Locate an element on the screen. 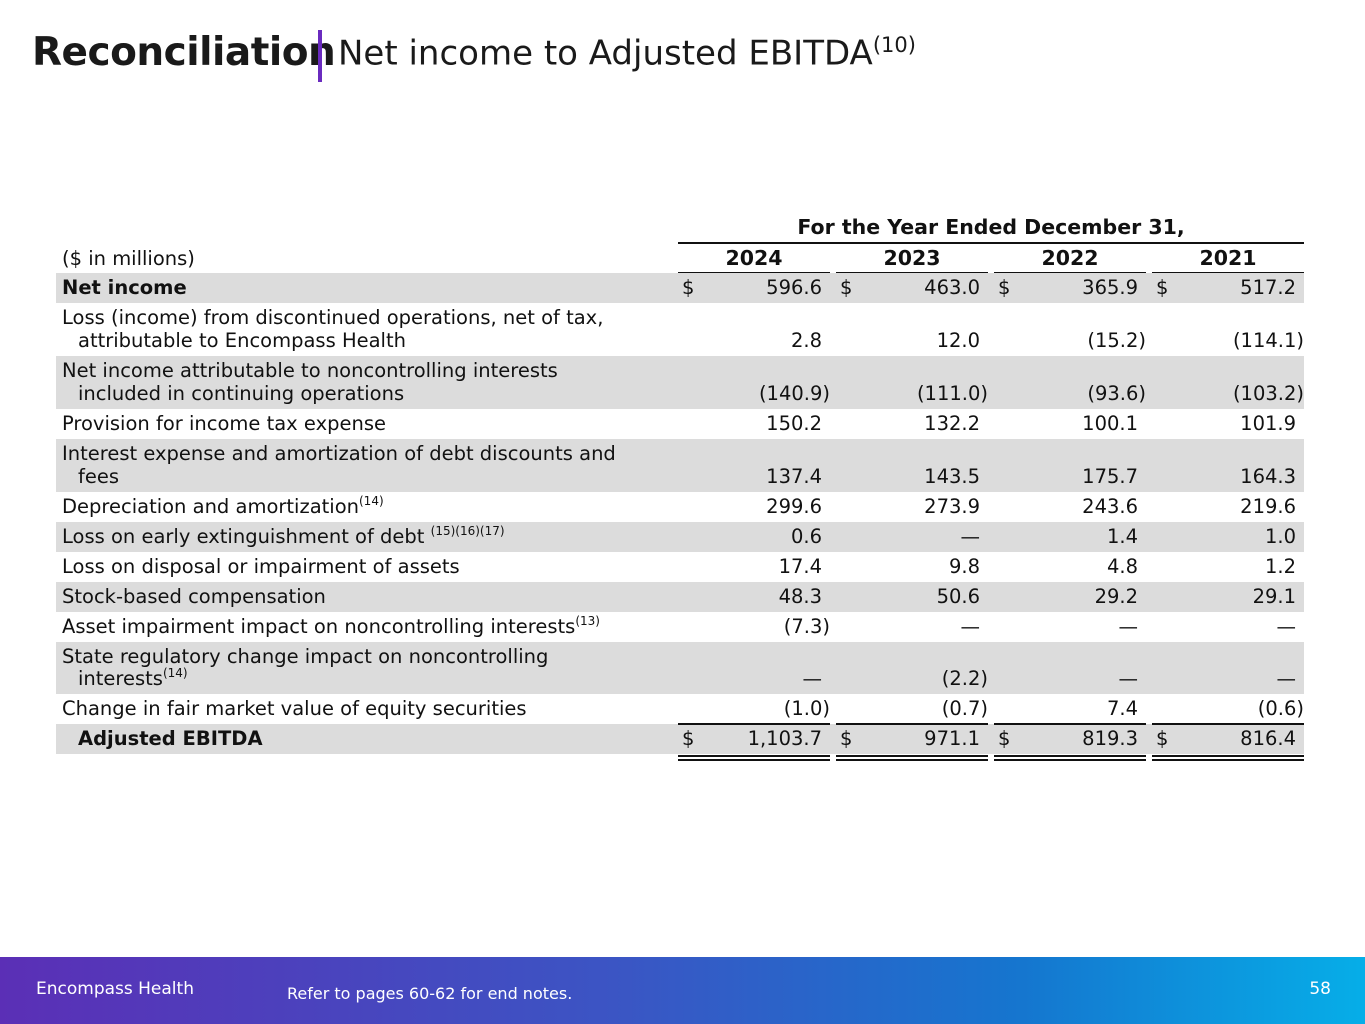 The width and height of the screenshot is (1365, 1024). value-cell-2021: 517.2 is located at coordinates (1268, 287).